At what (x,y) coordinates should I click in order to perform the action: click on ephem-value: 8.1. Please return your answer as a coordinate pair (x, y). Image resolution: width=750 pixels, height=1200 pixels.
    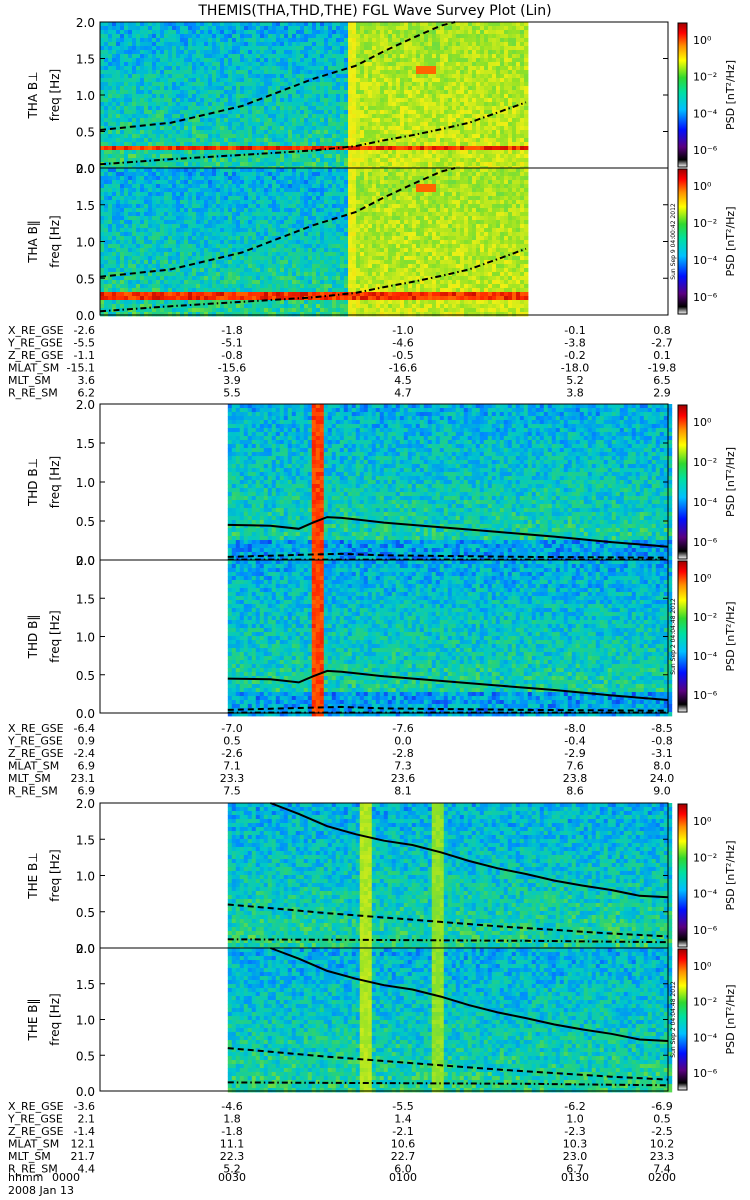
    Looking at the image, I should click on (403, 791).